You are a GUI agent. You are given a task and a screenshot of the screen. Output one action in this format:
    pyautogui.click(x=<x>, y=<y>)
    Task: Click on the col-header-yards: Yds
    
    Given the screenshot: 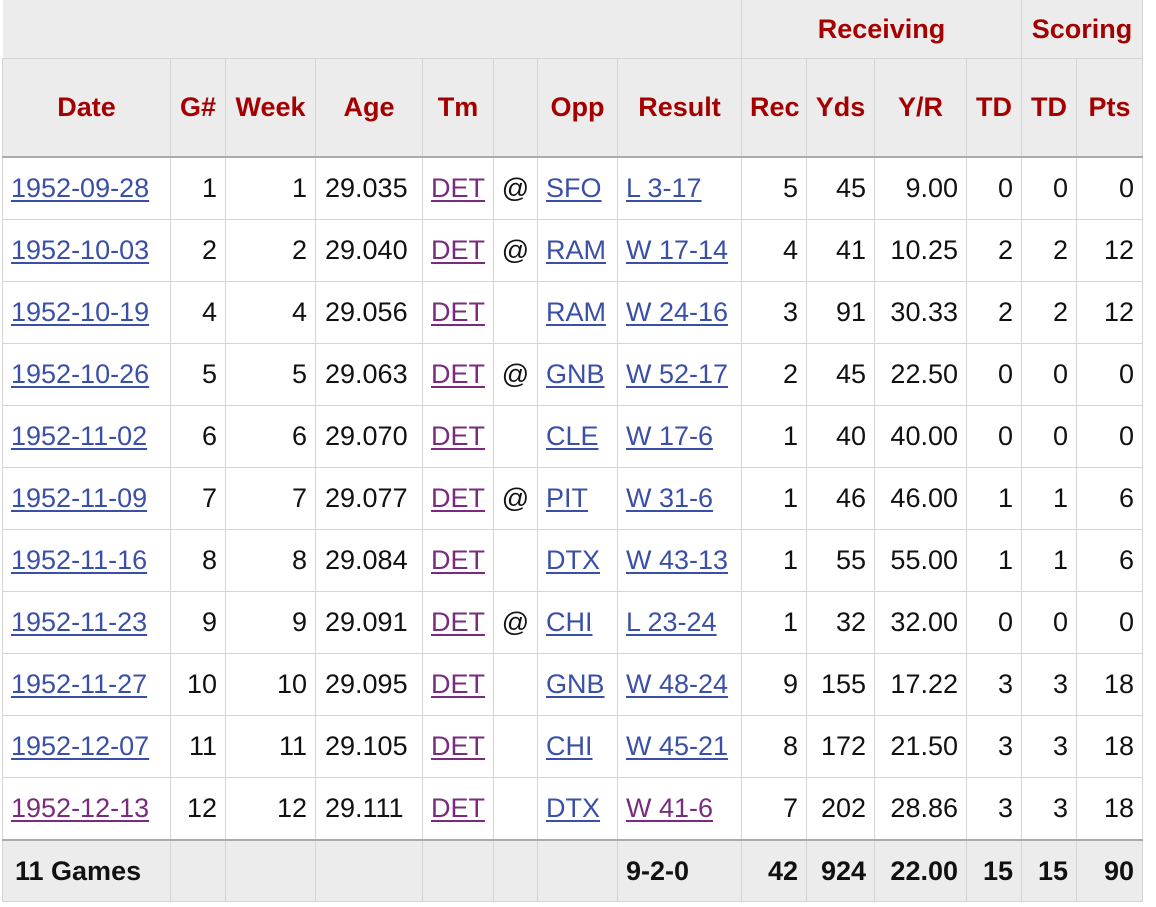 What is the action you would take?
    pyautogui.click(x=840, y=108)
    